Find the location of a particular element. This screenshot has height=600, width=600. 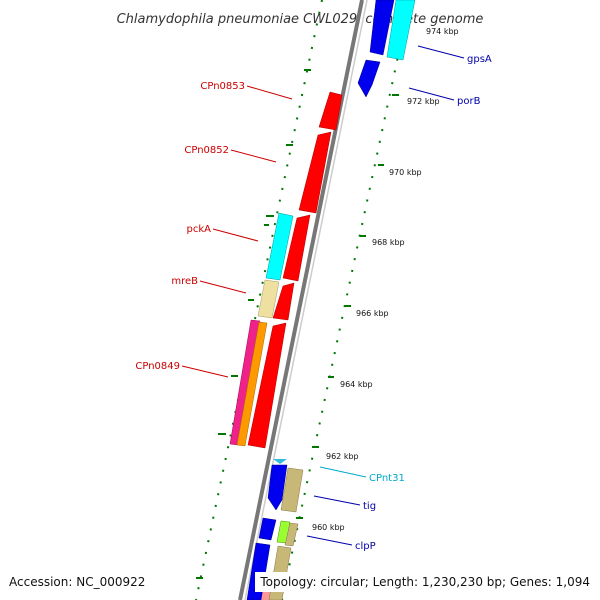

gene-beige-mreb is located at coordinates (268, 299).